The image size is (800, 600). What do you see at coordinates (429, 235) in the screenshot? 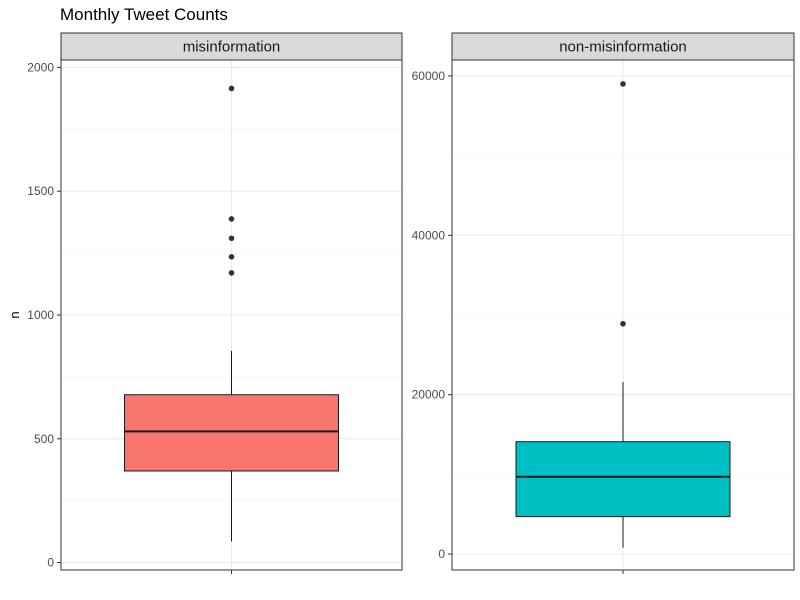
I see `y-tick-label: 40000` at bounding box center [429, 235].